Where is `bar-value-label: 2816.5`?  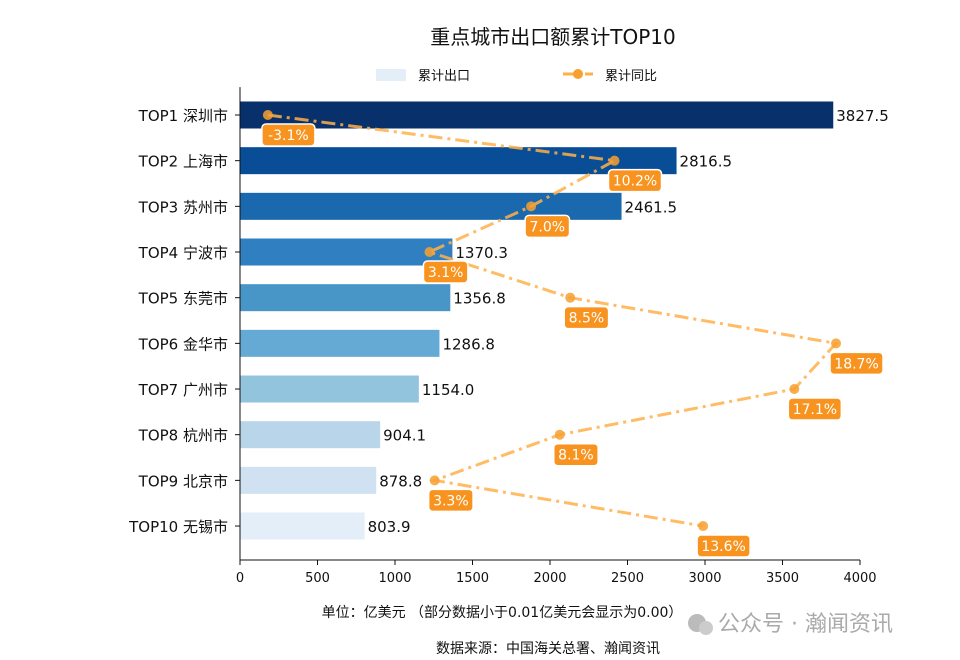
bar-value-label: 2816.5 is located at coordinates (706, 162).